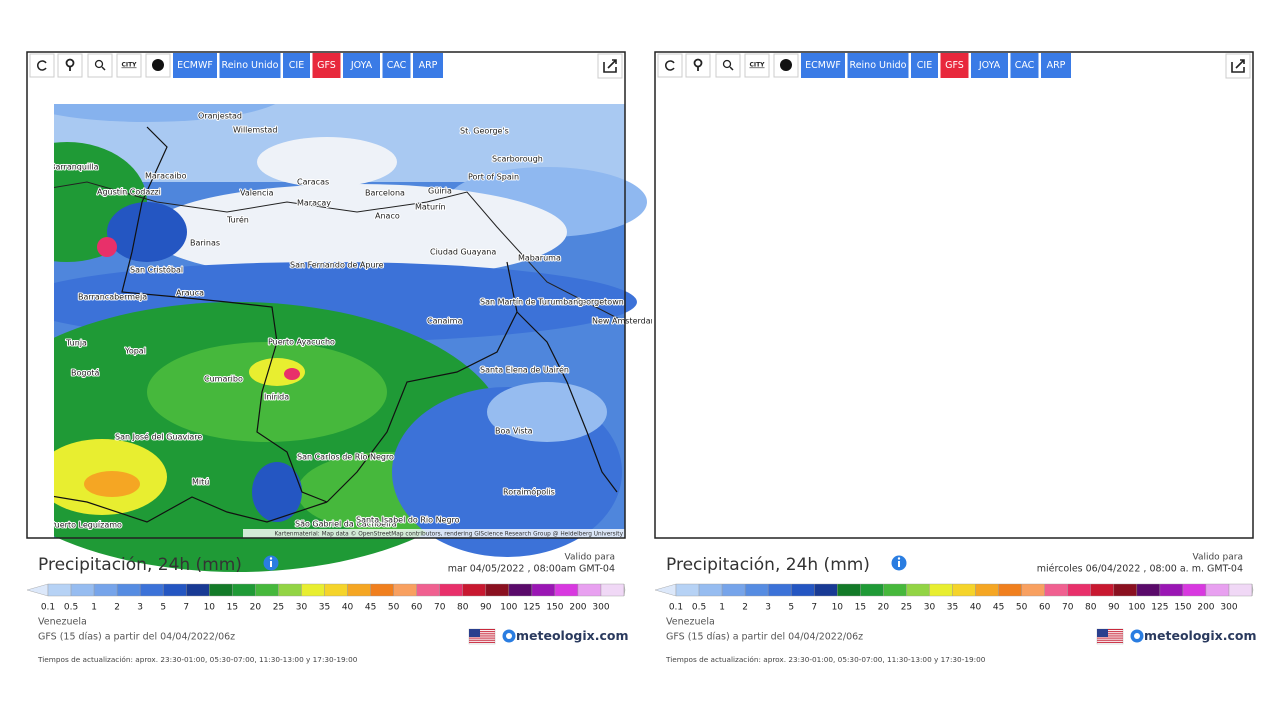  Describe the element at coordinates (186, 608) in the screenshot. I see `legend-label: 7` at that location.